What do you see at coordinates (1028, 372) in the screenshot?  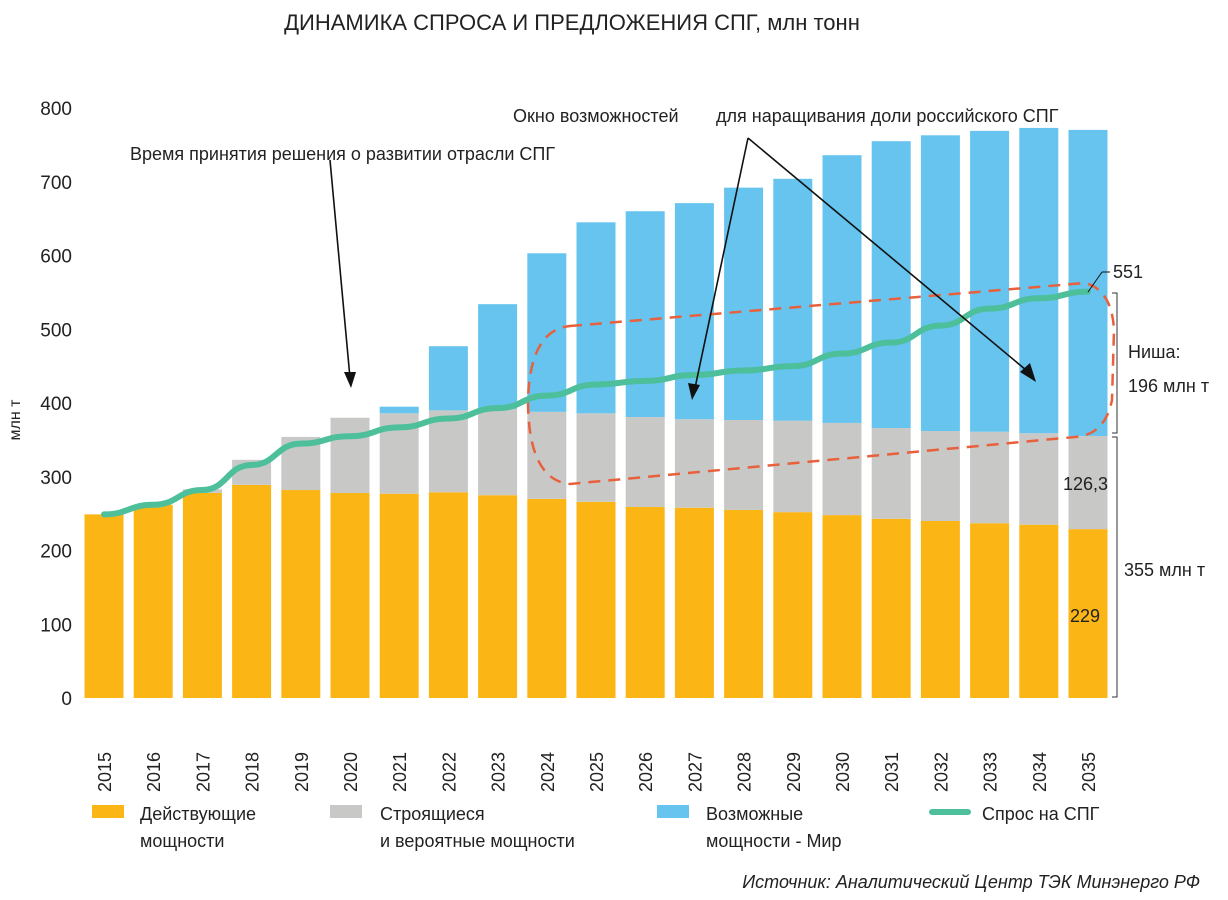 I see `window-arrow-right-head` at bounding box center [1028, 372].